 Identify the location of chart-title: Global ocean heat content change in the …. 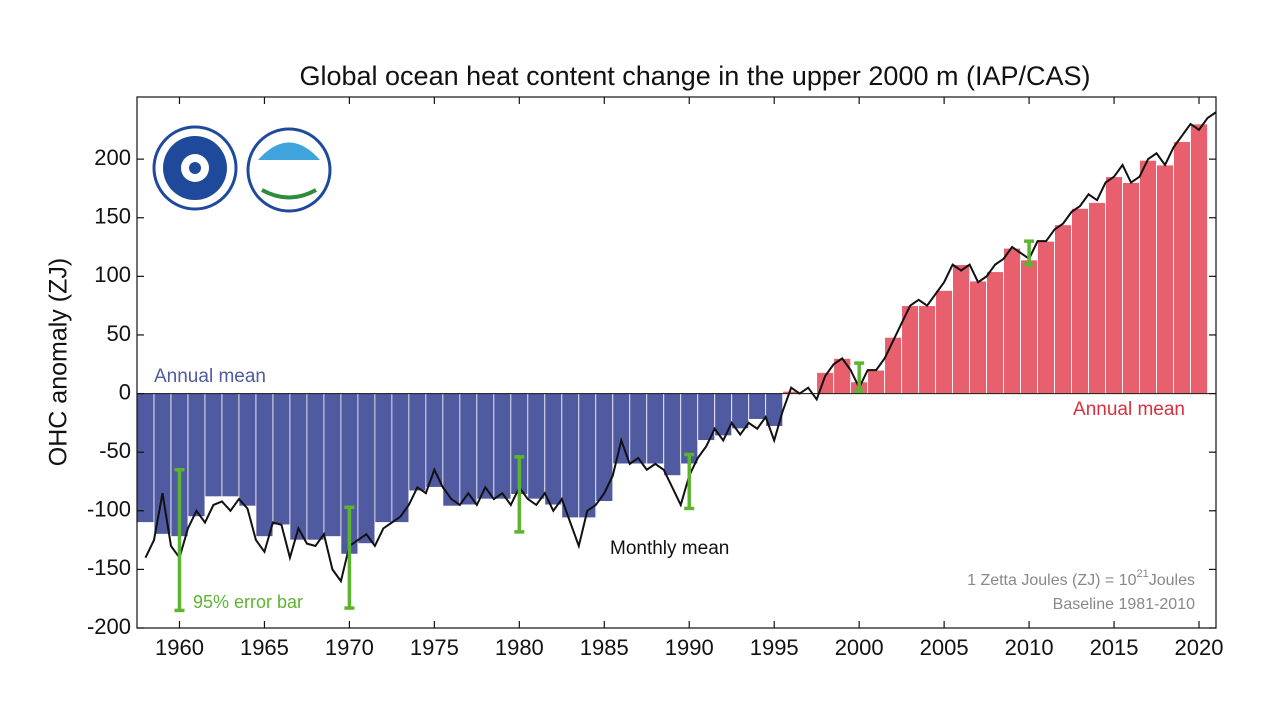
(694, 76).